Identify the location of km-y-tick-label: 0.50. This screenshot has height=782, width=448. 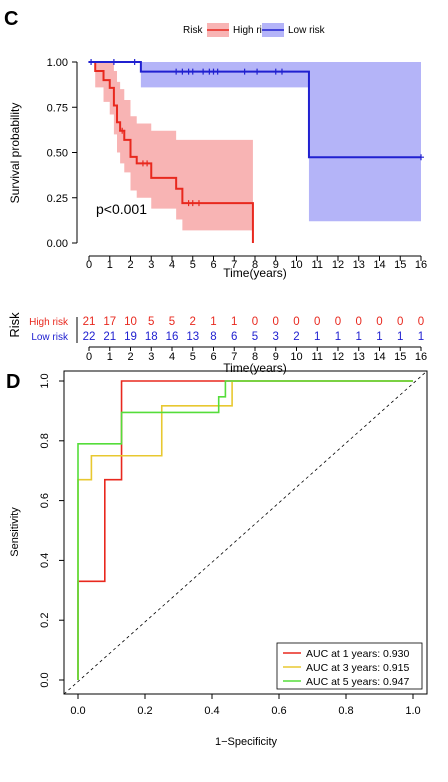
(57, 154).